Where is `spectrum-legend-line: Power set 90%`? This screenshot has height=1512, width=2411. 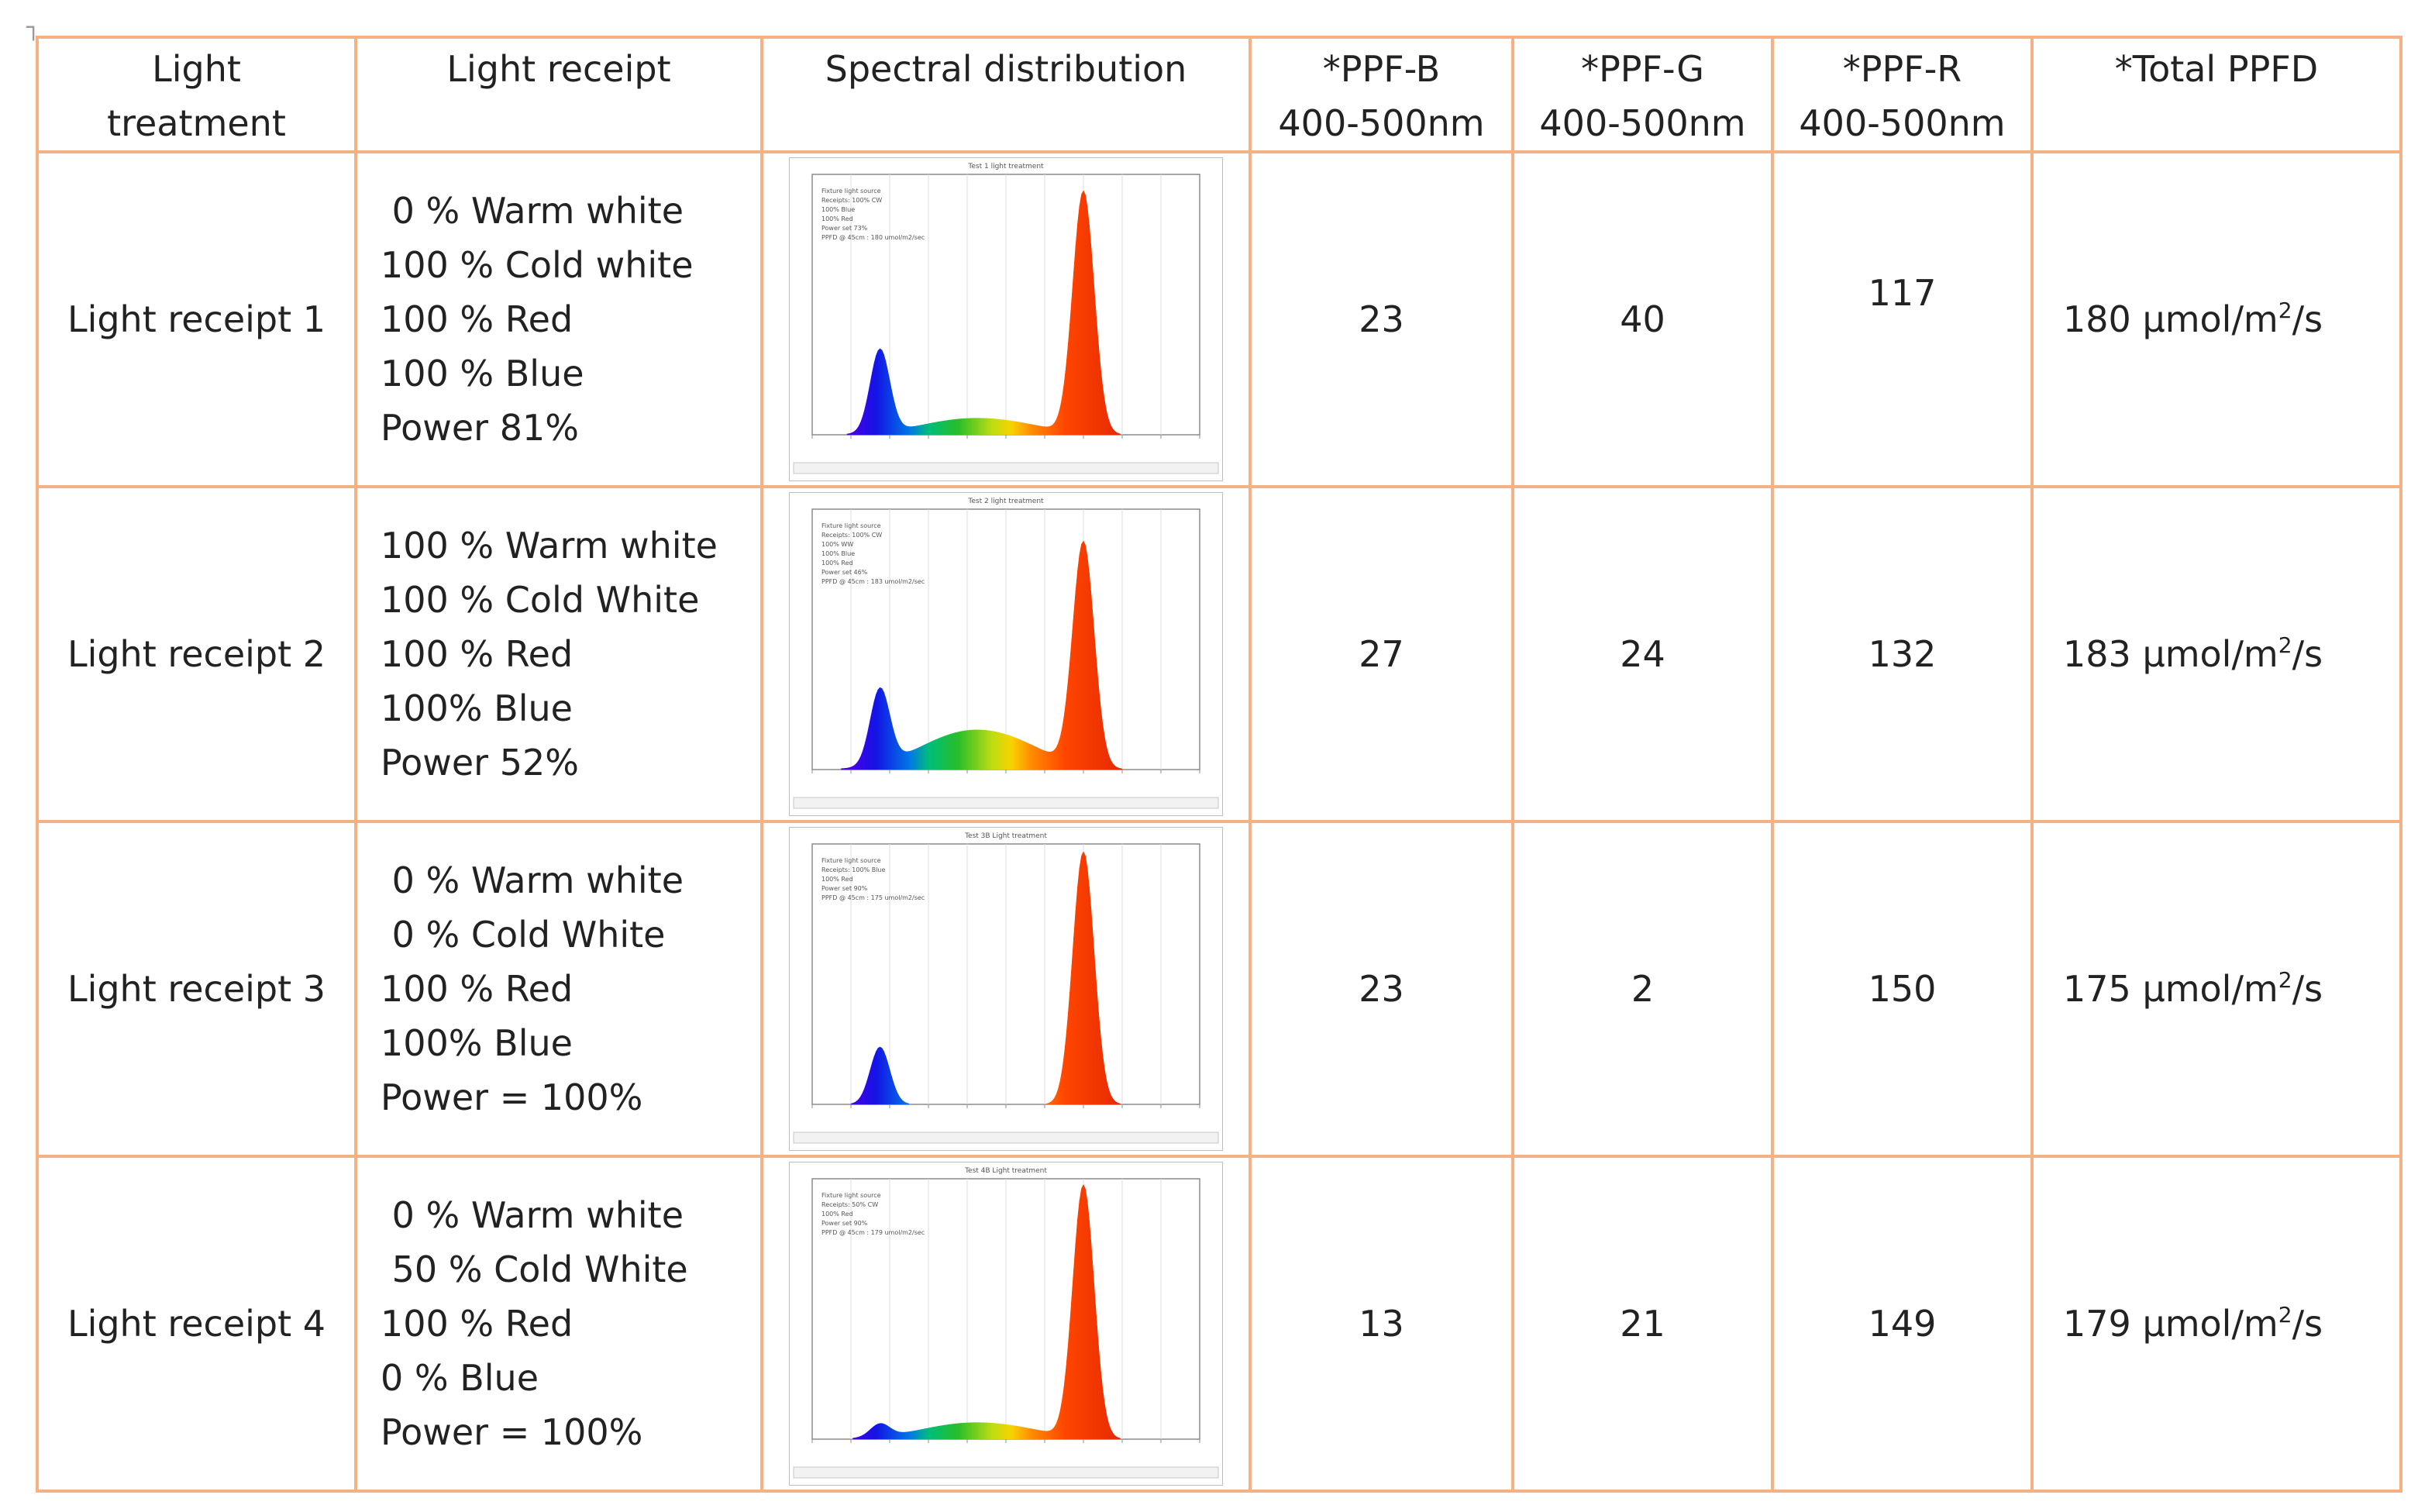 spectrum-legend-line: Power set 90% is located at coordinates (845, 888).